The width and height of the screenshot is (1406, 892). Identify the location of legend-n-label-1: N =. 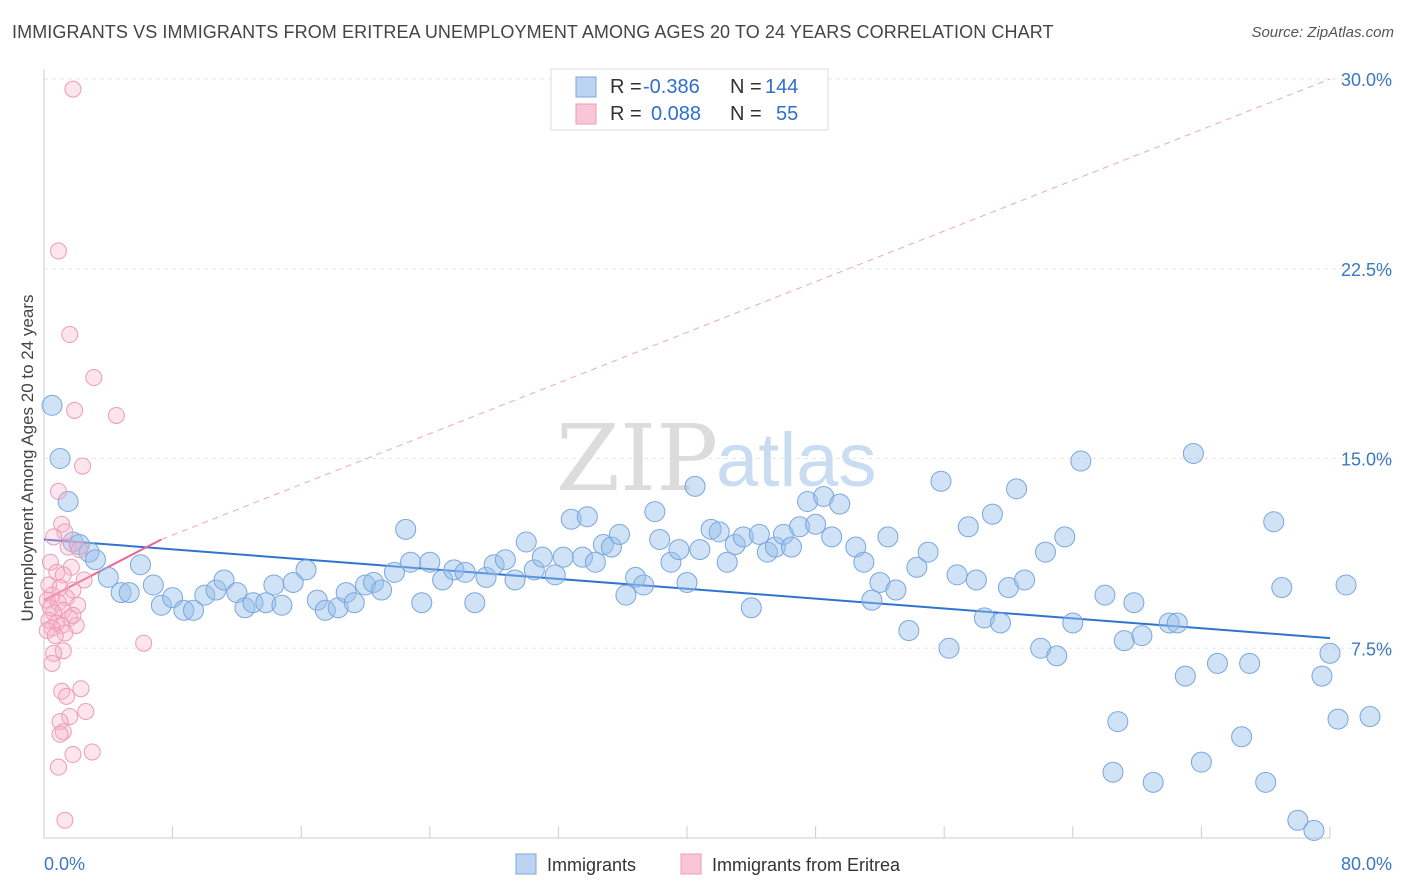
(746, 87).